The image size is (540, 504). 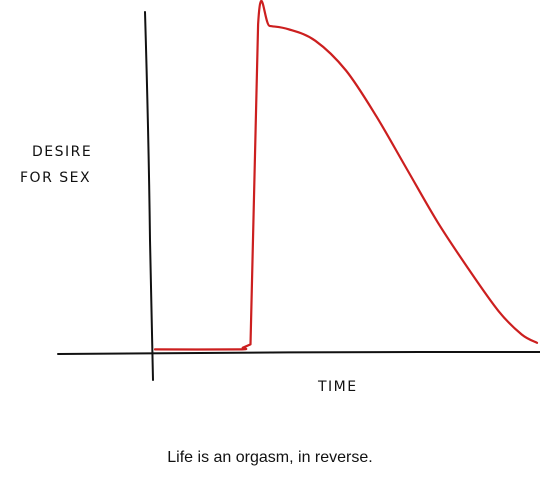 What do you see at coordinates (298, 352) in the screenshot?
I see `x-axis` at bounding box center [298, 352].